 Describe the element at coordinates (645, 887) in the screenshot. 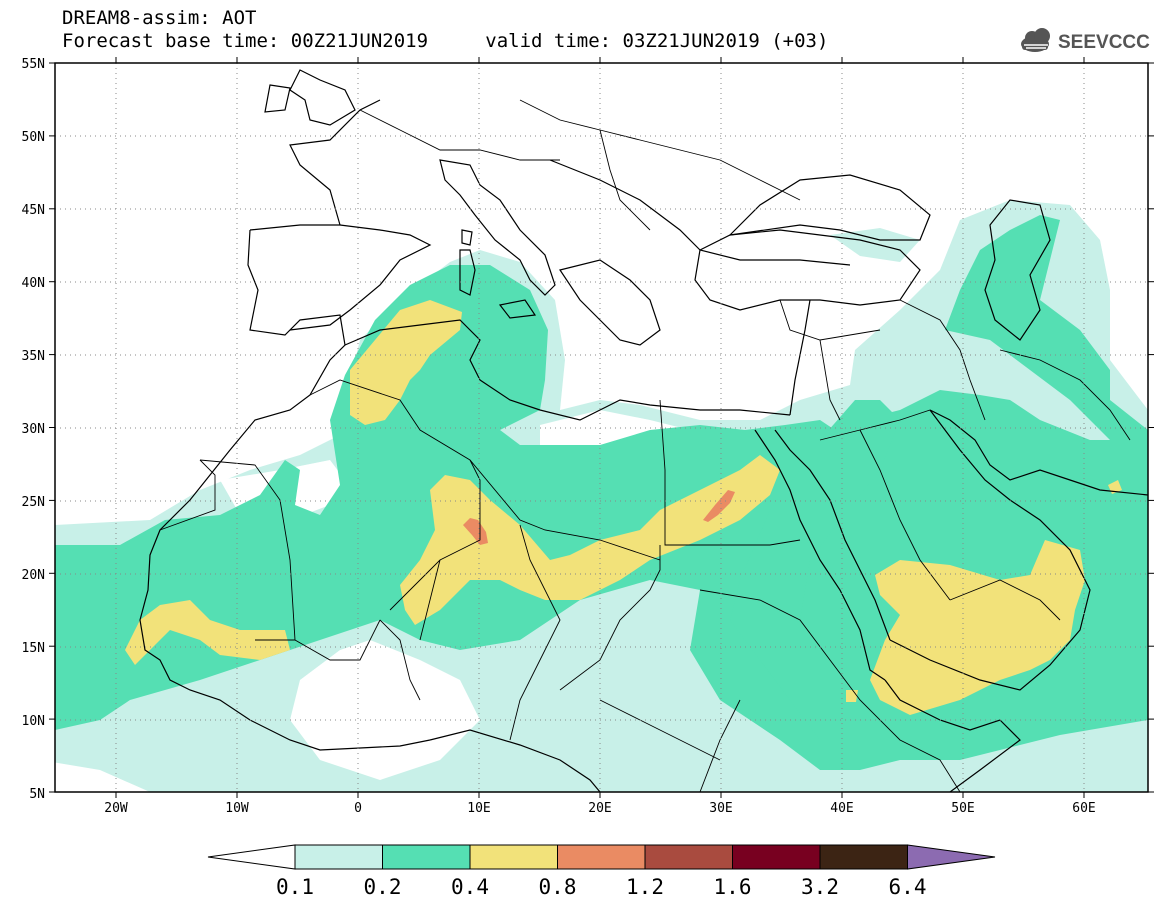

I see `colorbar-label: 1.2` at that location.